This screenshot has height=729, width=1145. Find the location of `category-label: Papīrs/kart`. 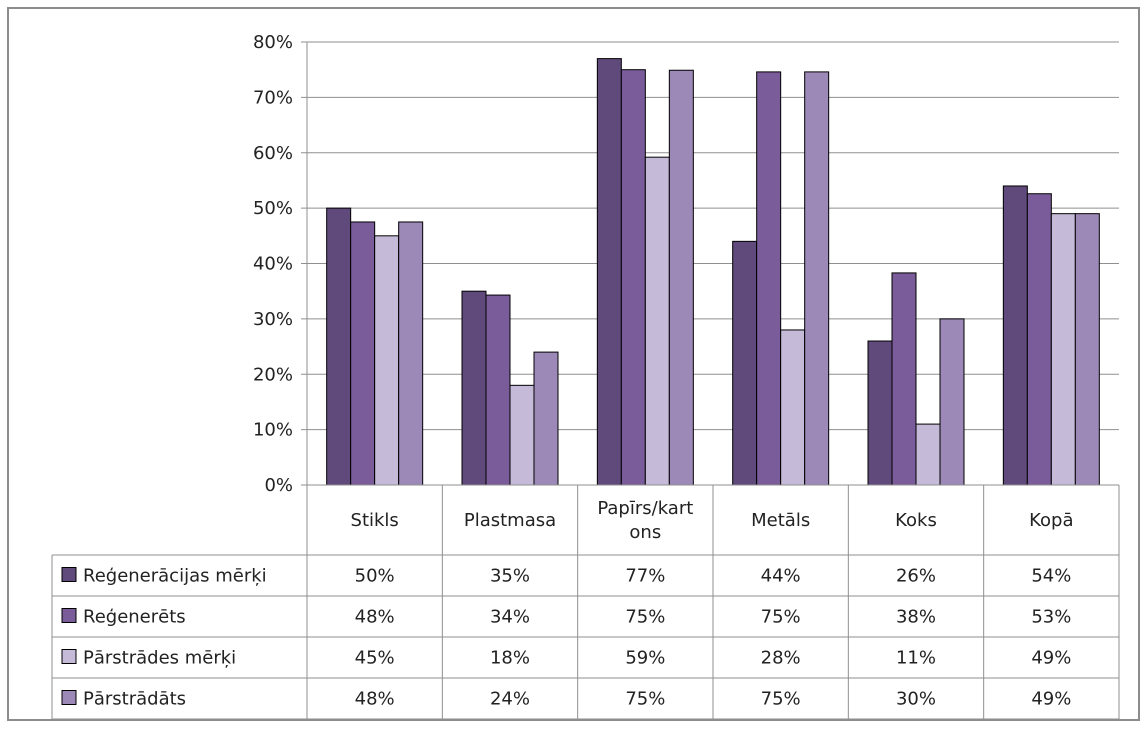

category-label: Papīrs/kart is located at coordinates (645, 508).